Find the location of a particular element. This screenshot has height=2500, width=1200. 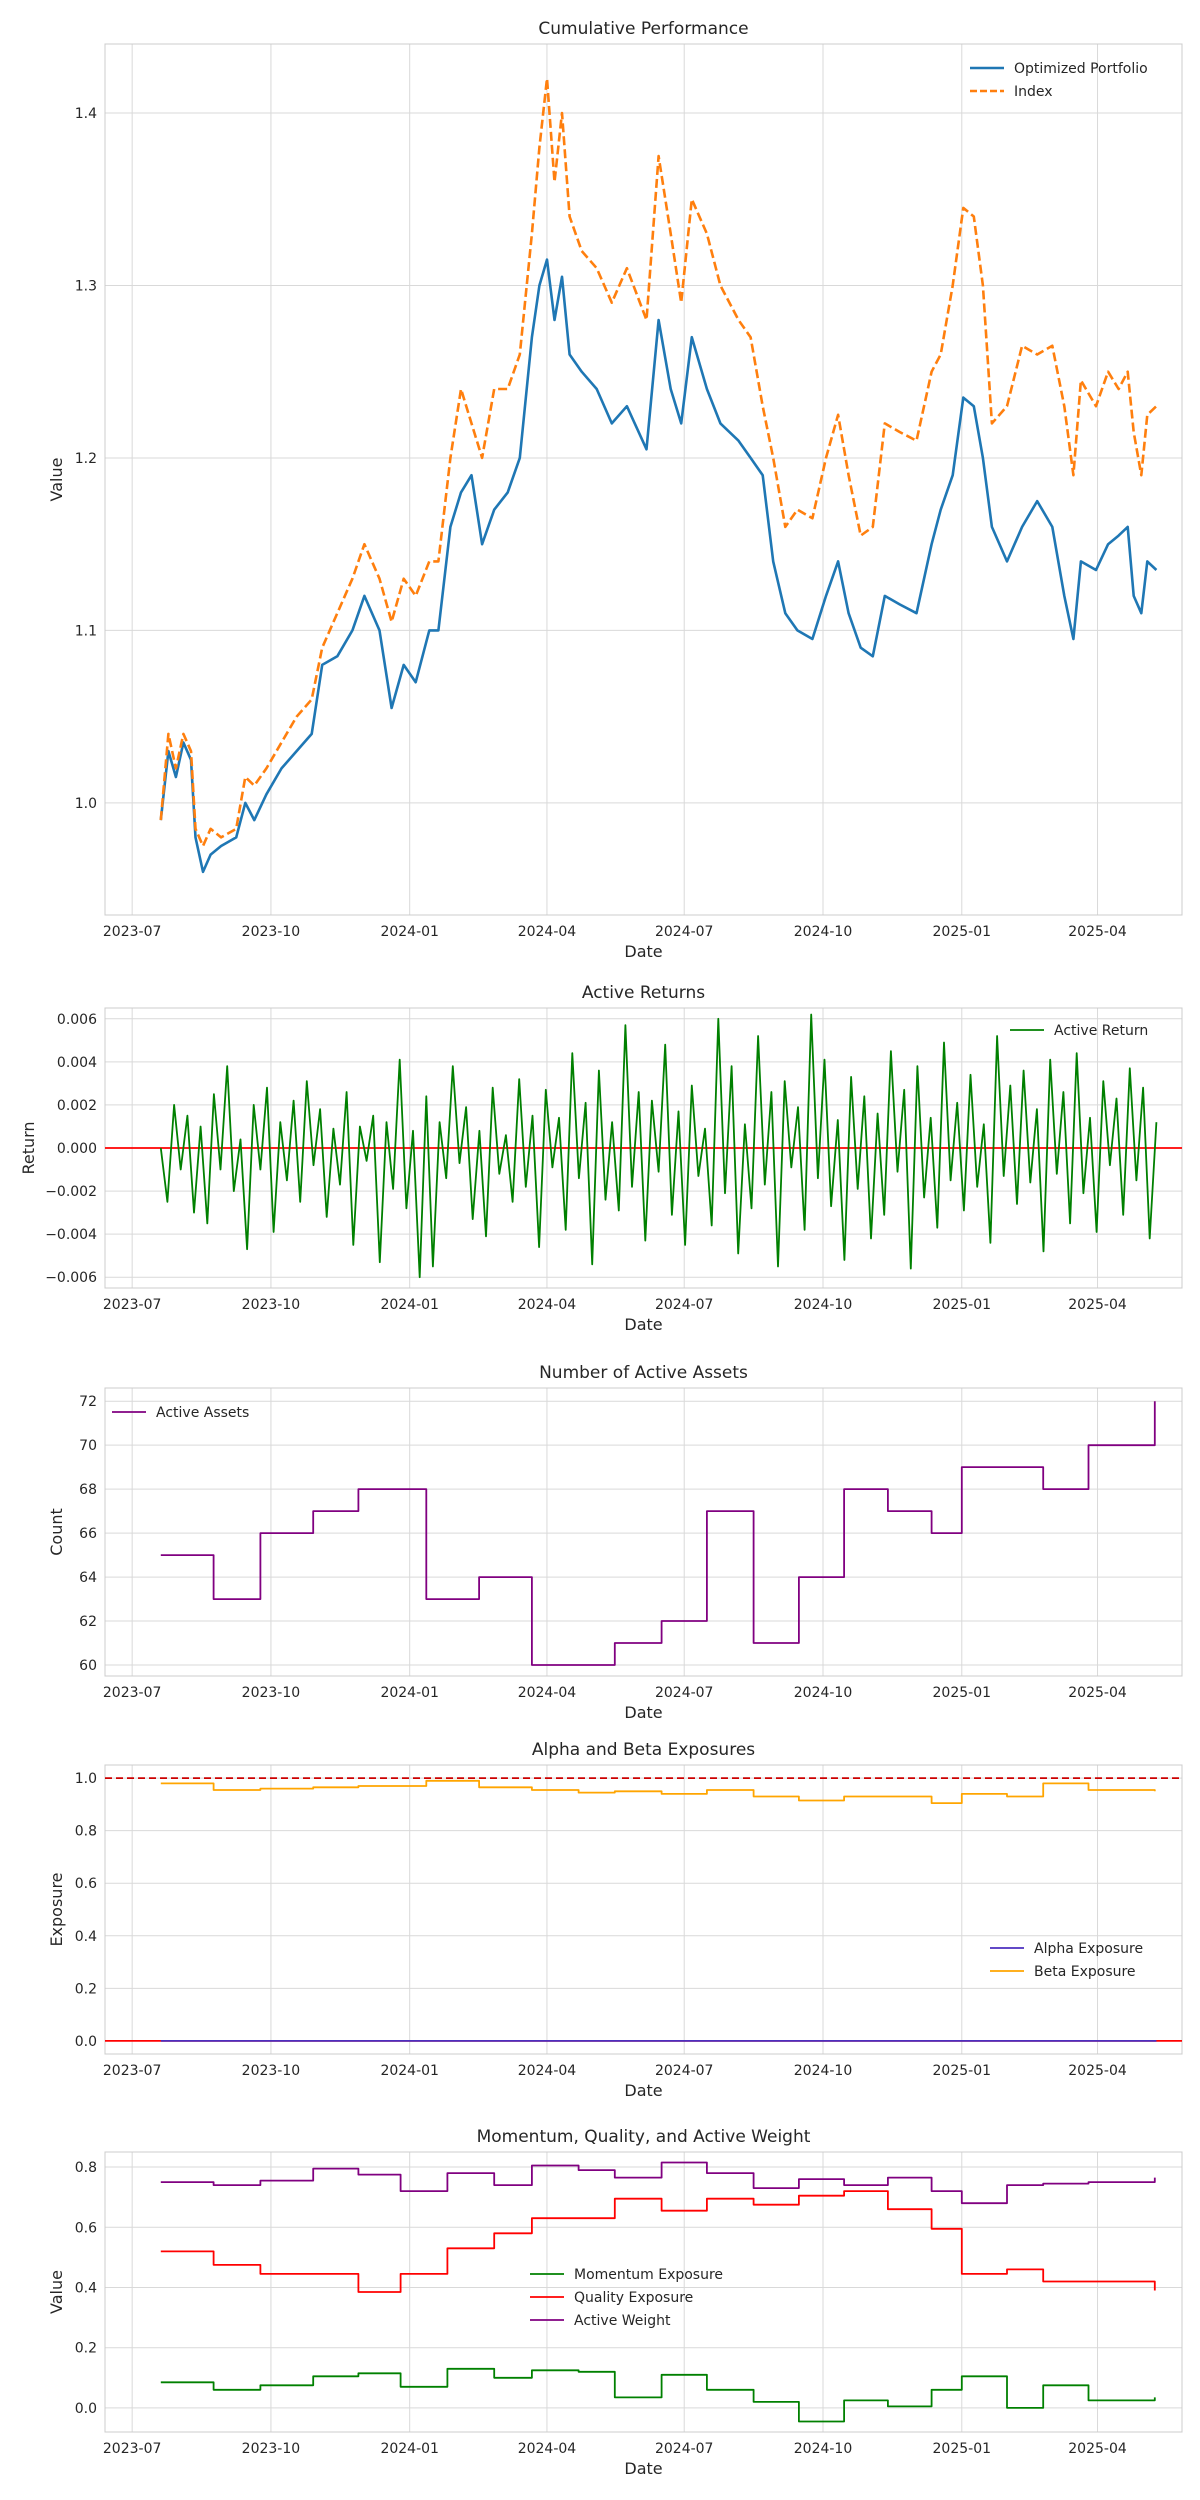

y-tick-label: 0.6 is located at coordinates (86, 1884).